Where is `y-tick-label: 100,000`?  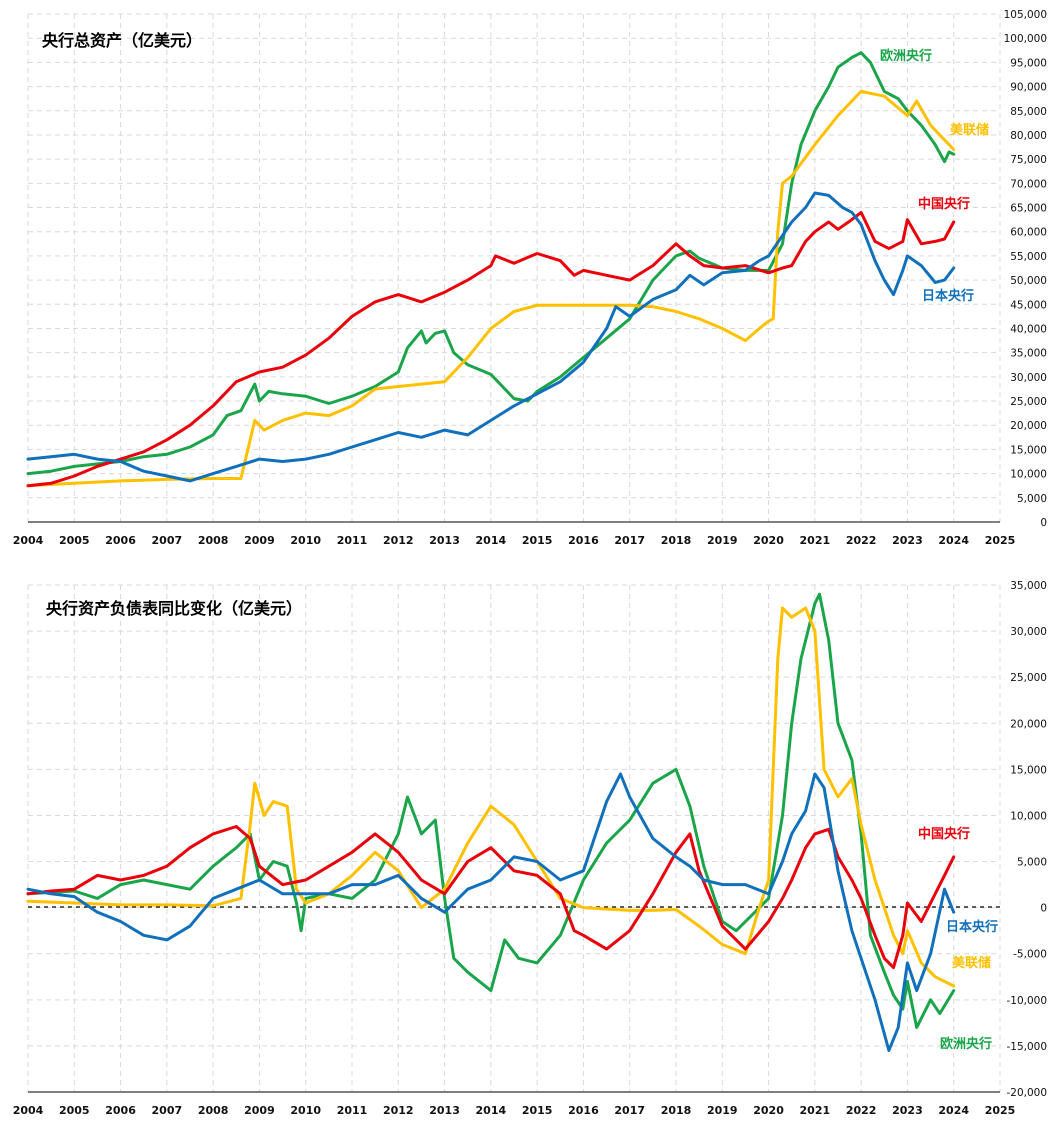 y-tick-label: 100,000 is located at coordinates (1025, 39).